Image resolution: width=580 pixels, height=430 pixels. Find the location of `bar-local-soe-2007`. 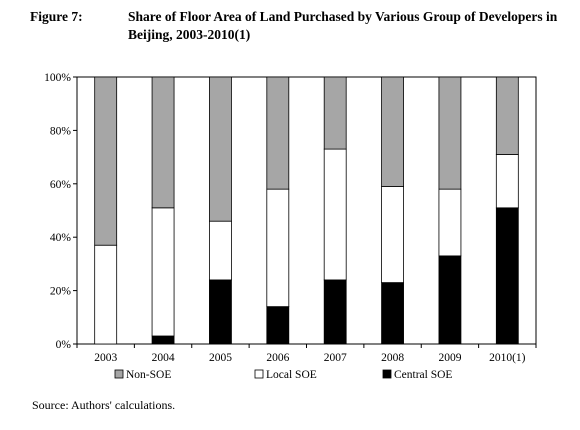

bar-local-soe-2007 is located at coordinates (335, 214).